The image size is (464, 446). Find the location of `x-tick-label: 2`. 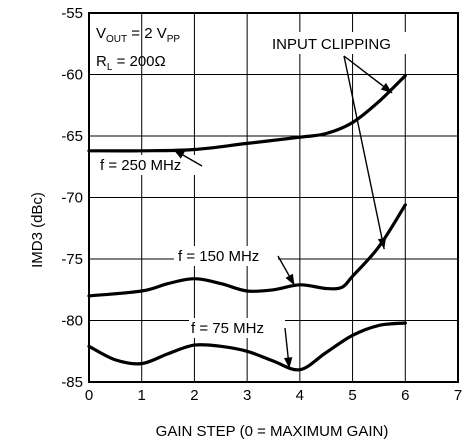

x-tick-label: 2 is located at coordinates (194, 395).